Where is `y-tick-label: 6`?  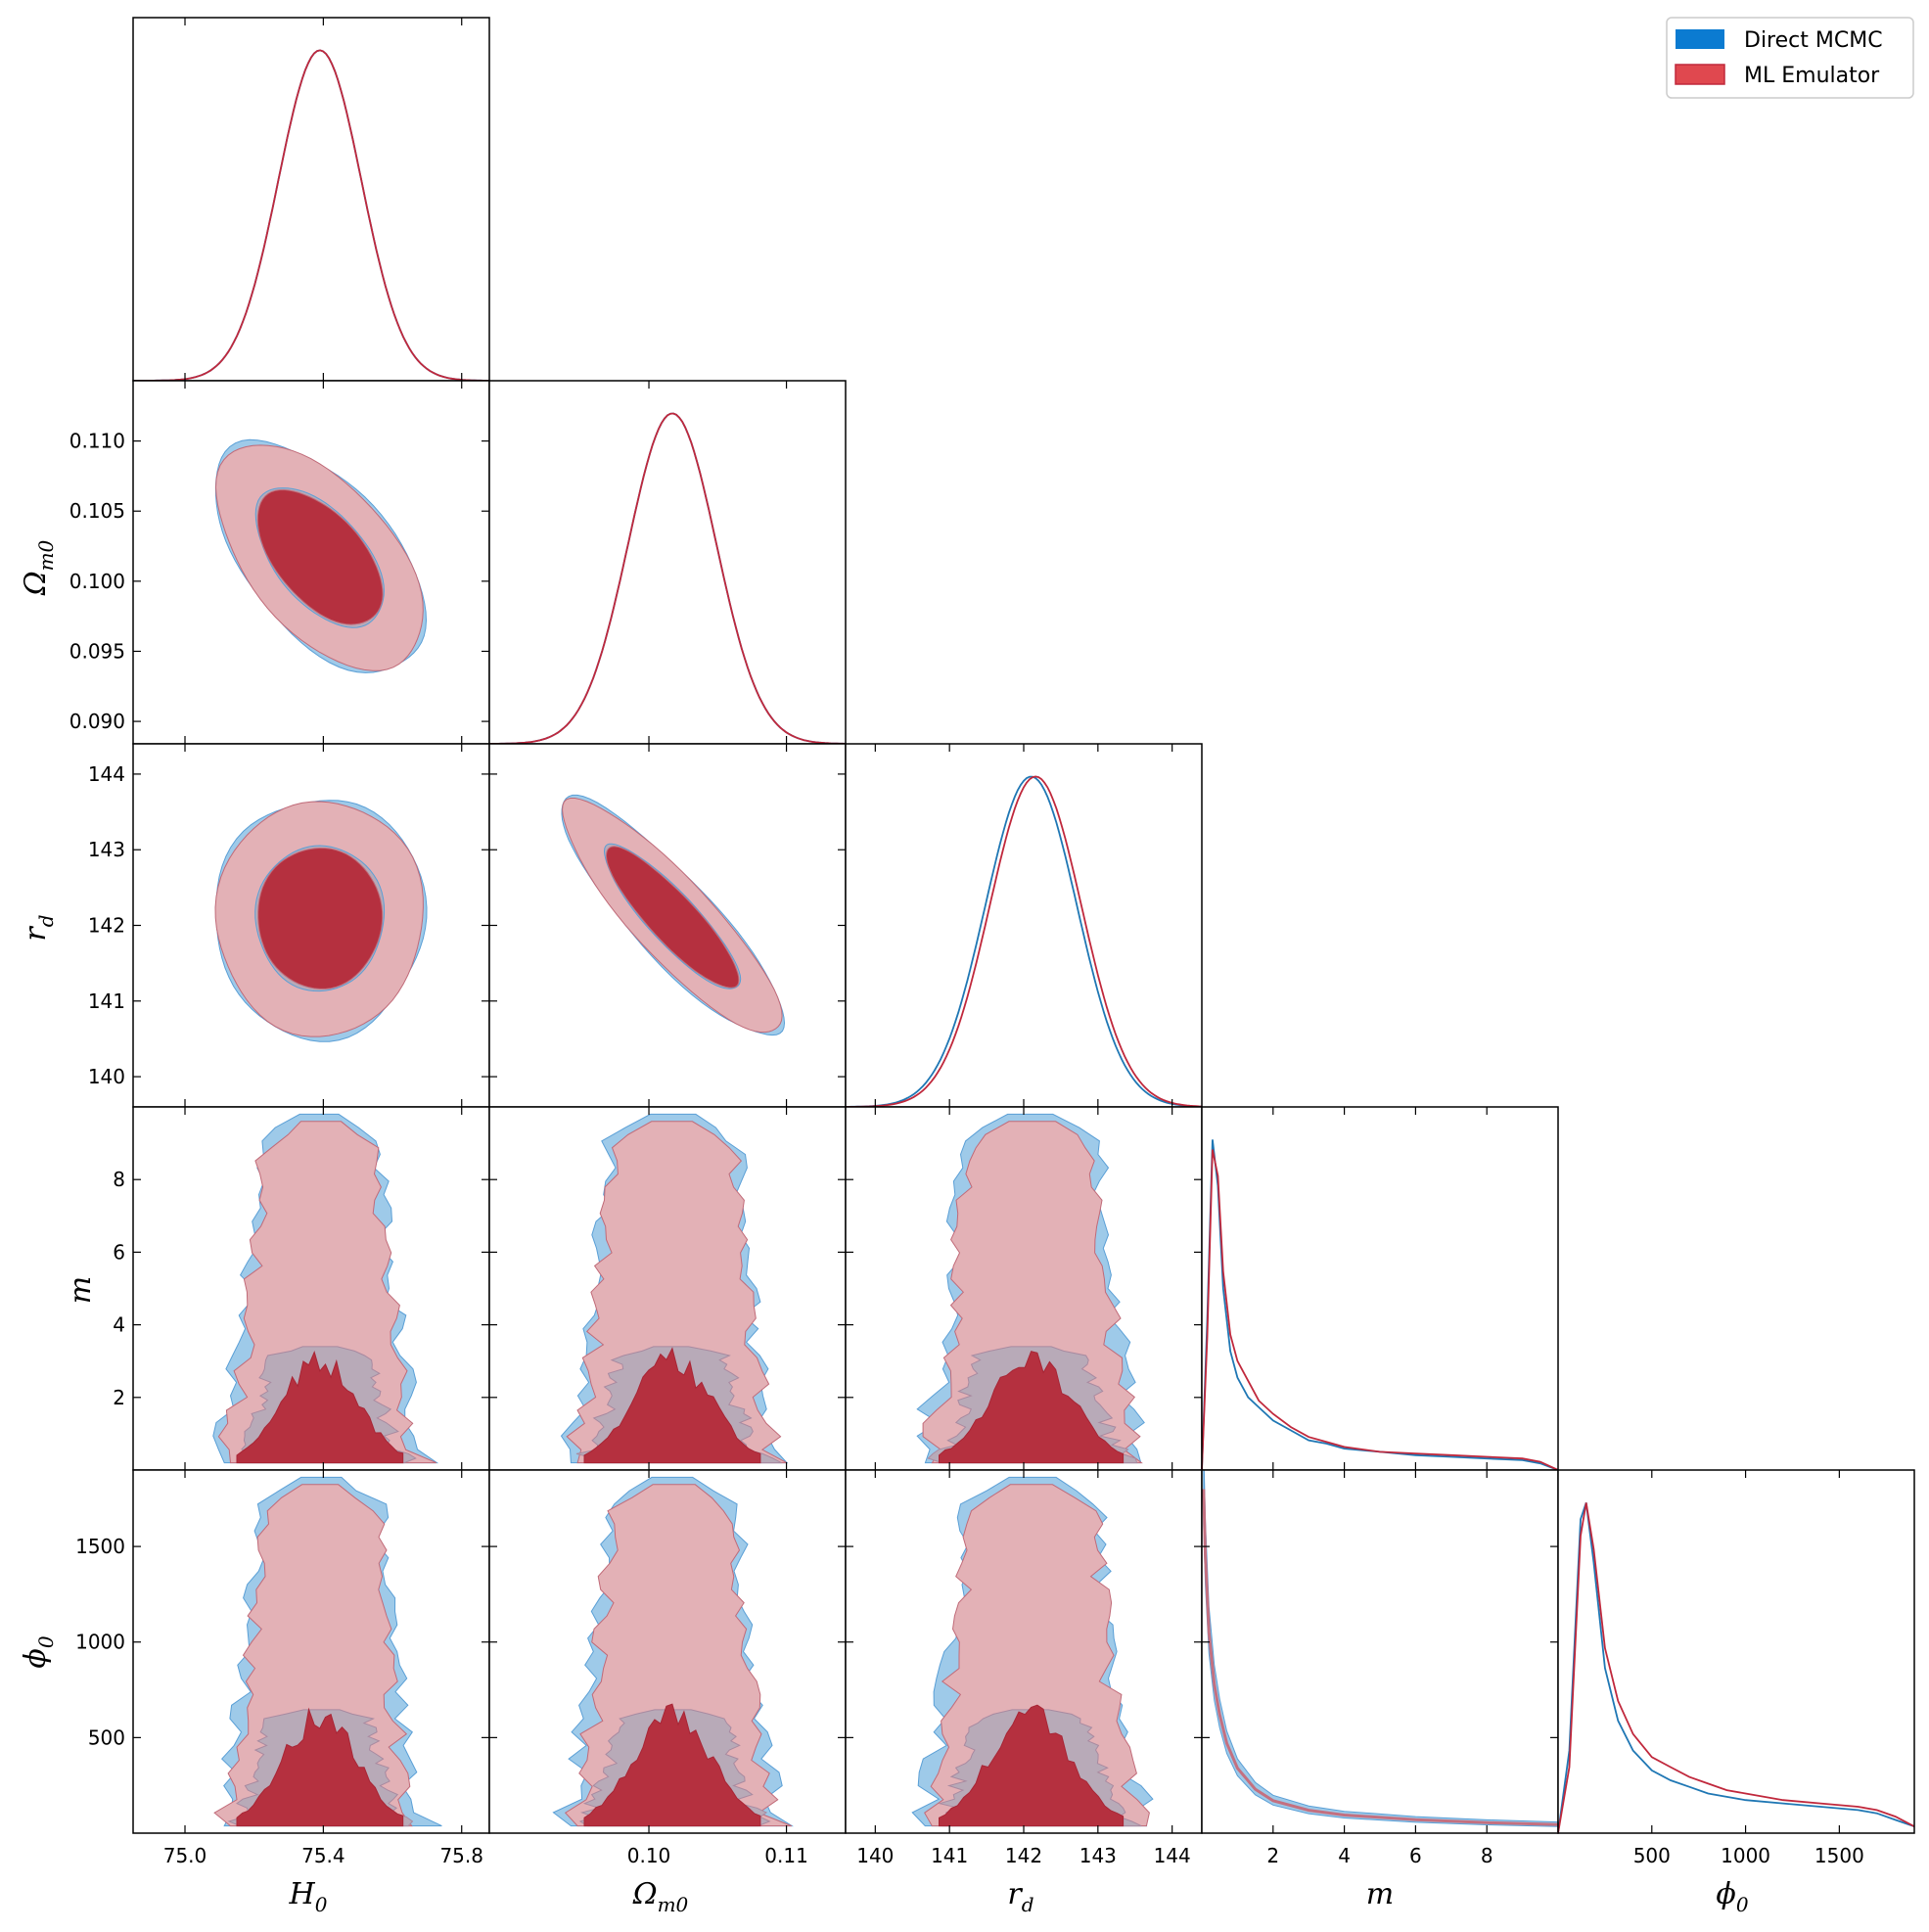
y-tick-label: 6 is located at coordinates (119, 1252).